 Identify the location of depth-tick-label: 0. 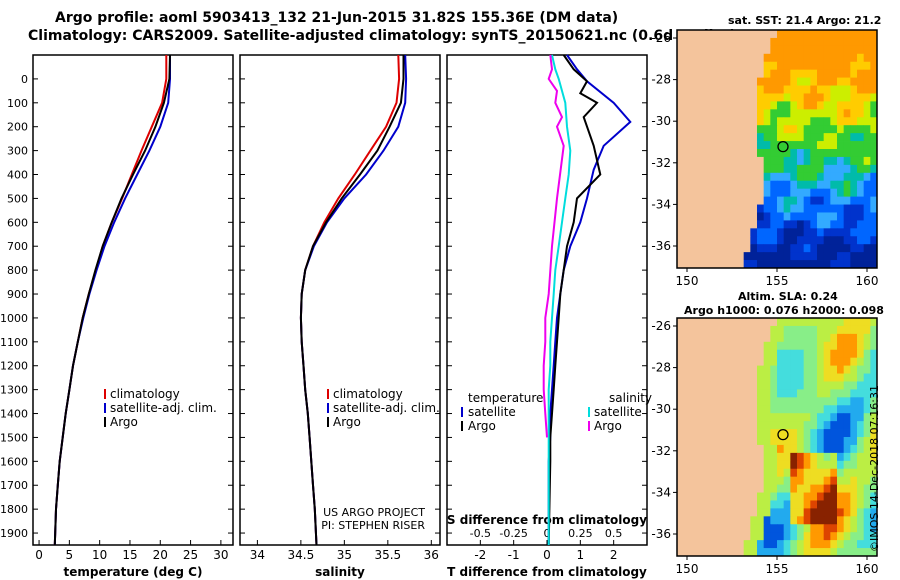
(24, 79).